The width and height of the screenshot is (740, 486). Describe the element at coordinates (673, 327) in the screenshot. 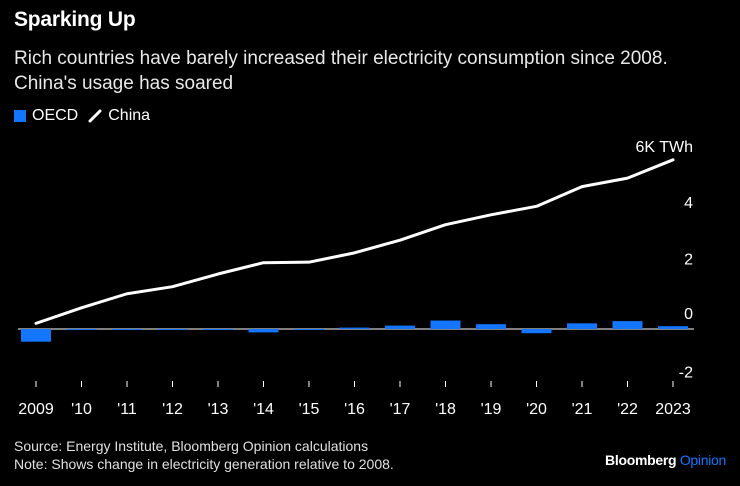

I see `bar-oecd-2023` at that location.